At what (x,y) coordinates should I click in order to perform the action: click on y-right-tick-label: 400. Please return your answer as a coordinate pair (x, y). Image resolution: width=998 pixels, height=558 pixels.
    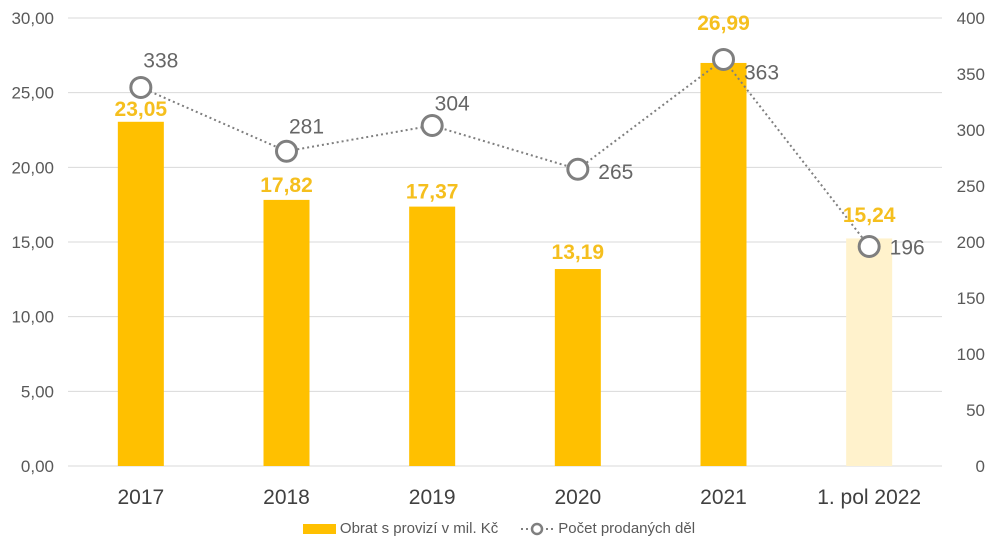
    Looking at the image, I should click on (971, 18).